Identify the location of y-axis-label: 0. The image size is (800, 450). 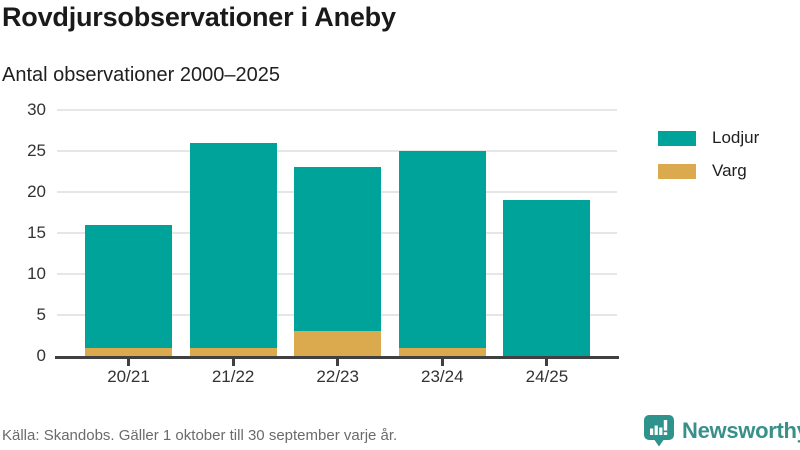
(41, 355).